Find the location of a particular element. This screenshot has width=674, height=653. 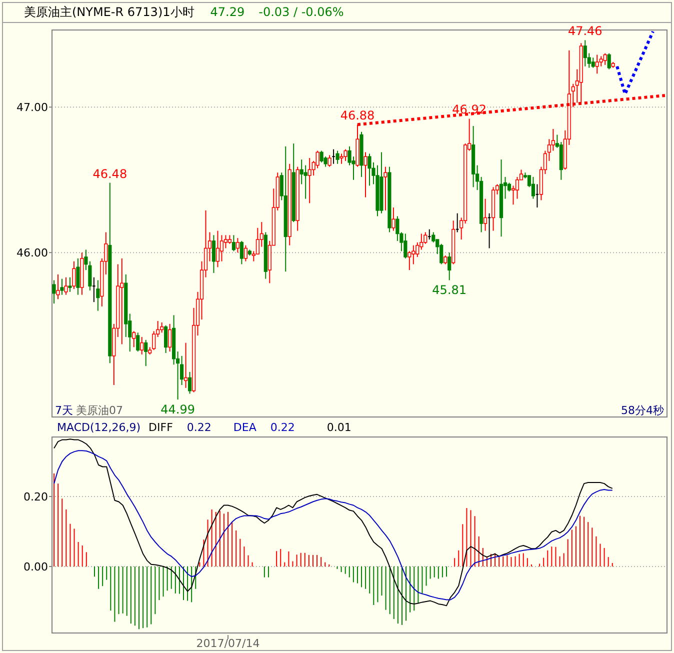

annotation: 美原油07 is located at coordinates (99, 410).